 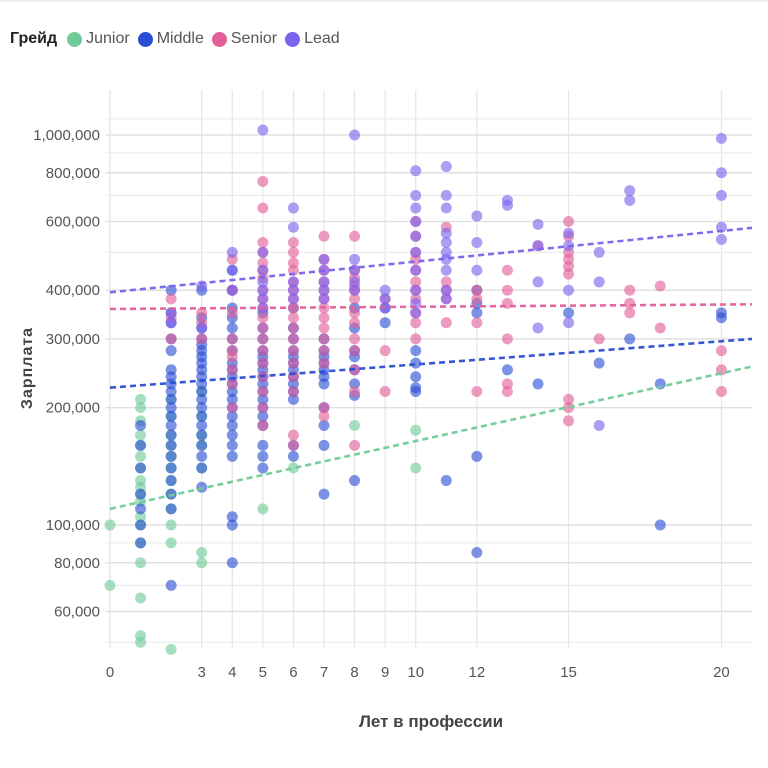 I want to click on legend-item-senior: Senior, so click(x=244, y=39).